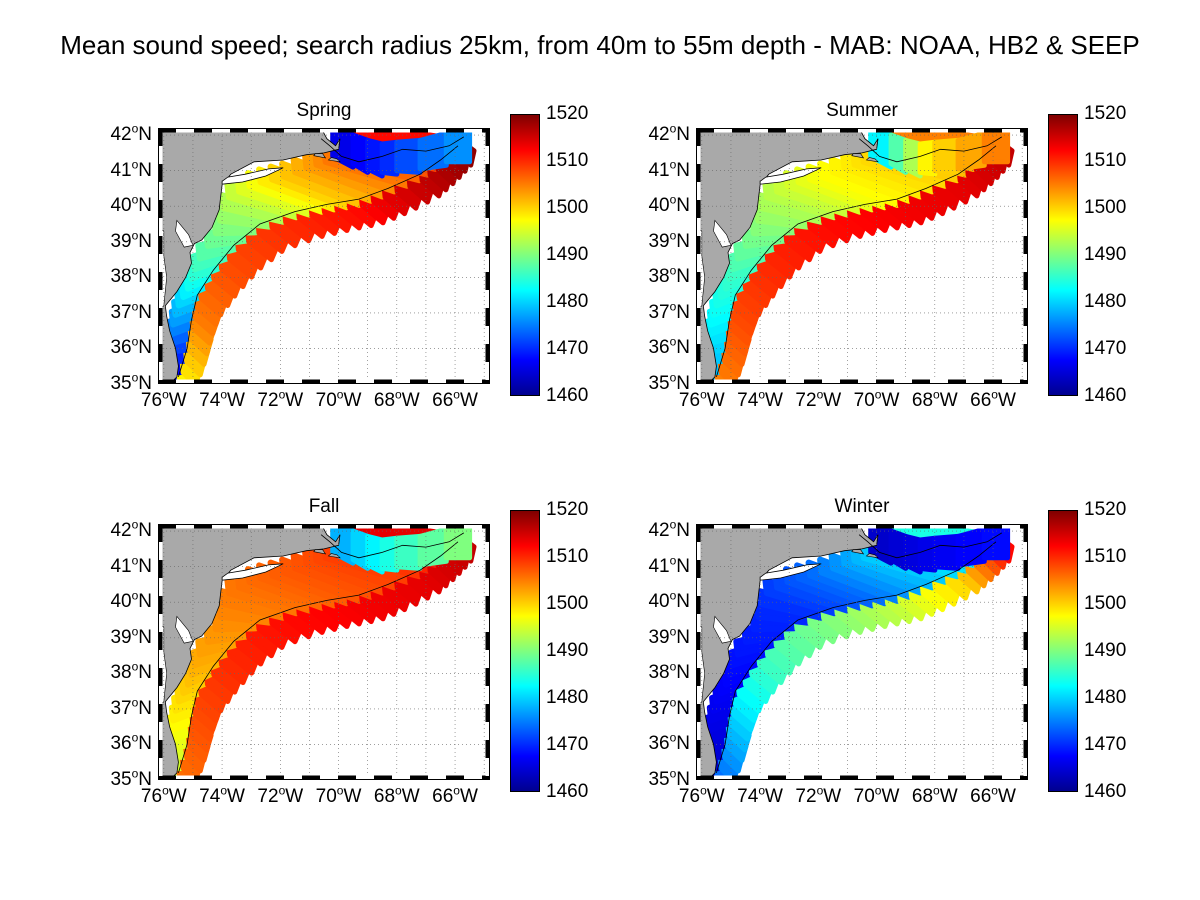 Image resolution: width=1200 pixels, height=900 pixels. I want to click on lon-tick-label: 74oW, so click(760, 796).